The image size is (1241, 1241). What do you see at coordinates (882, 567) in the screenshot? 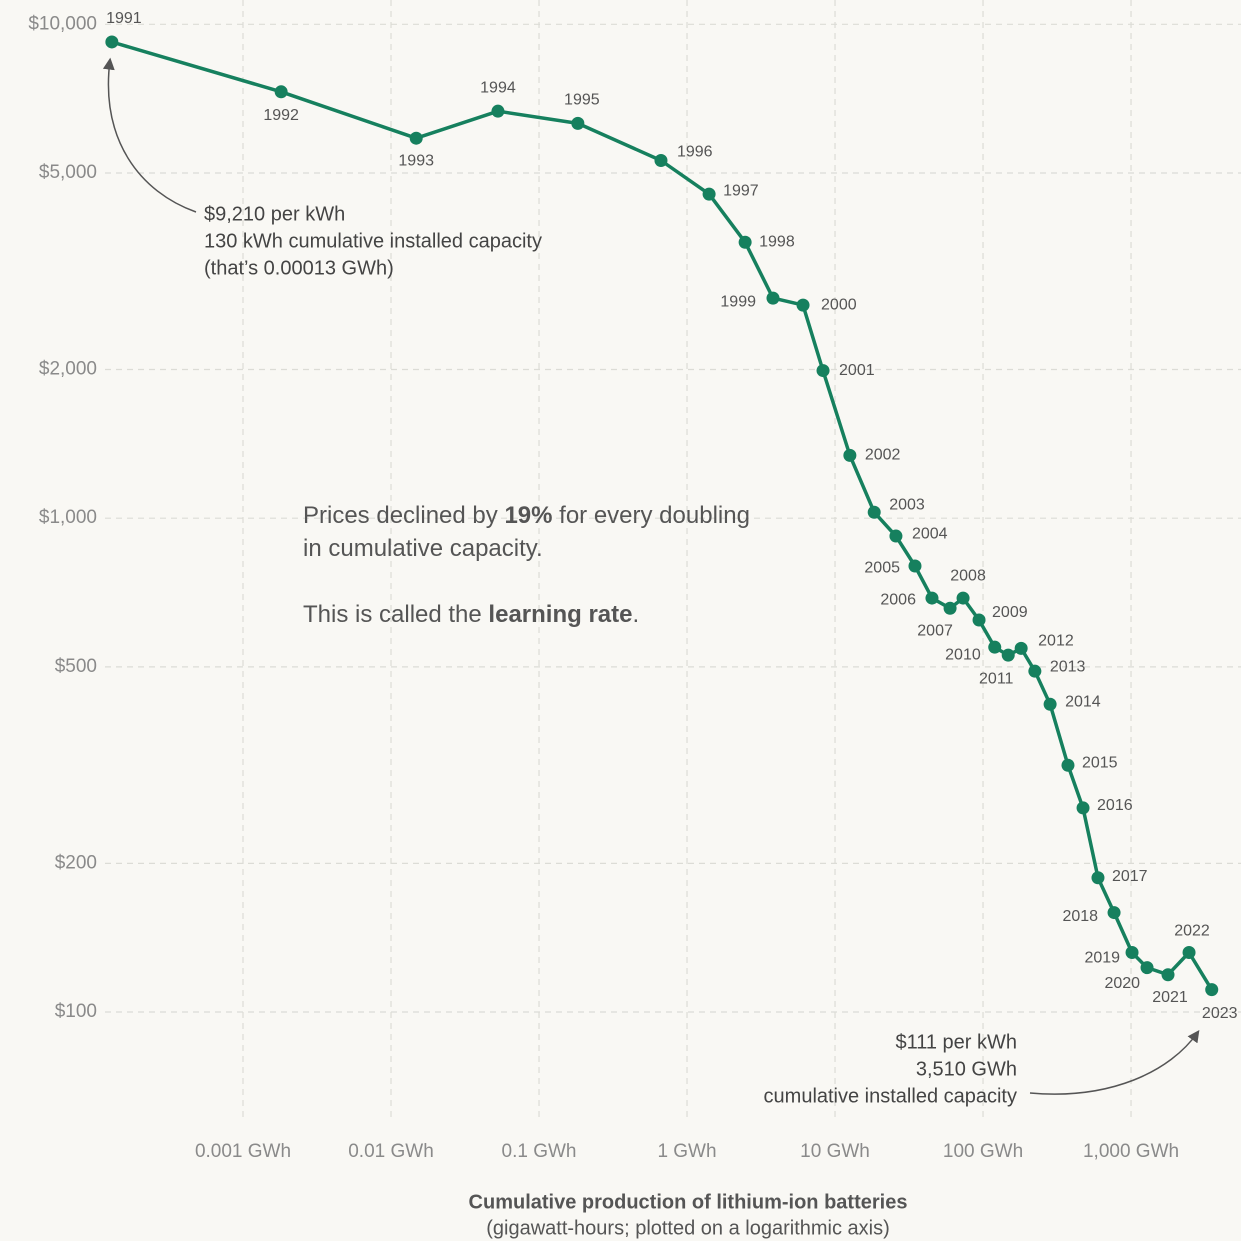
I see `point-label: 2005` at bounding box center [882, 567].